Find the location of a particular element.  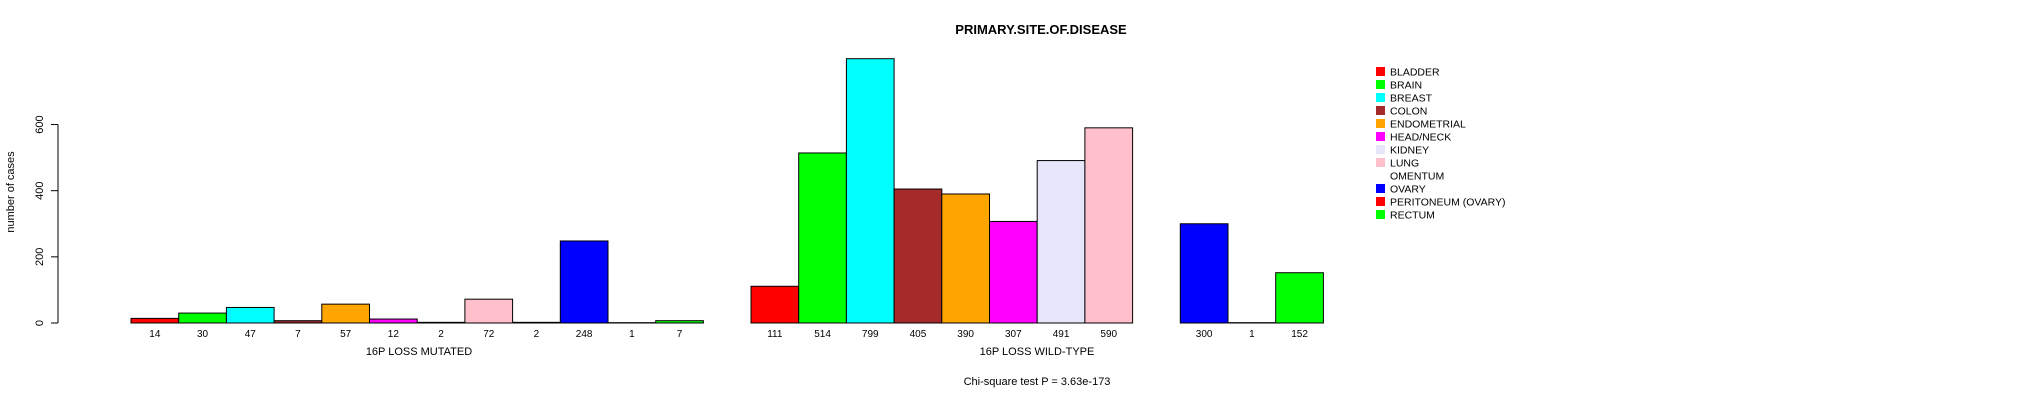

bar-value-label: 307 is located at coordinates (1013, 334).